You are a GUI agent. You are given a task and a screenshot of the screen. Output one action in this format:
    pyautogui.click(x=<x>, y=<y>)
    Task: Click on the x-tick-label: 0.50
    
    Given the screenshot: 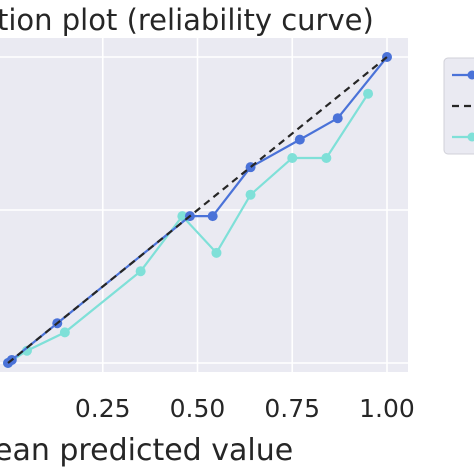 What is the action you would take?
    pyautogui.click(x=198, y=408)
    